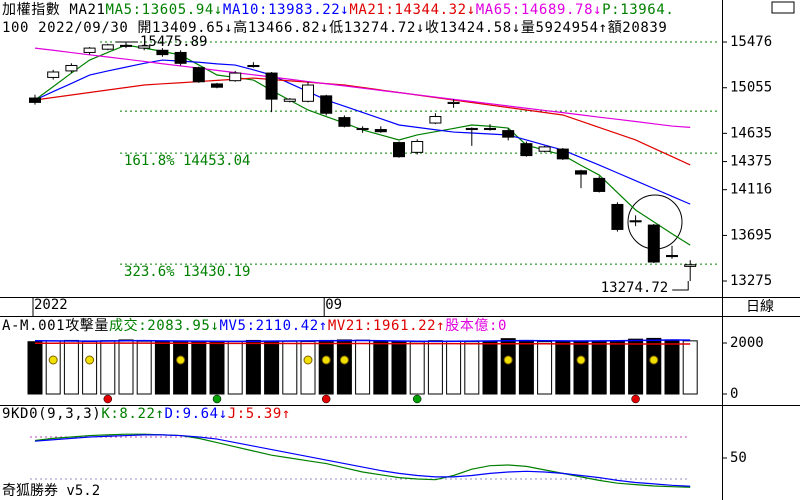  Describe the element at coordinates (51, 305) in the screenshot. I see `x-tick-label: 2022` at that location.